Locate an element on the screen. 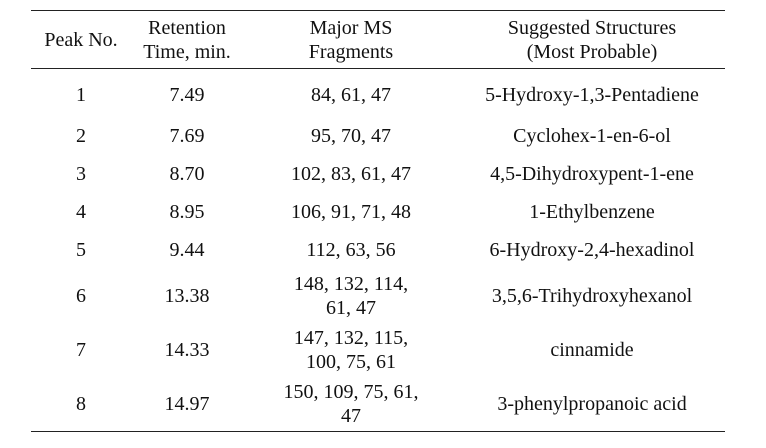 This screenshot has height=448, width=766. cell-fragments: 148, 132, 114, 61, 47 is located at coordinates (351, 296).